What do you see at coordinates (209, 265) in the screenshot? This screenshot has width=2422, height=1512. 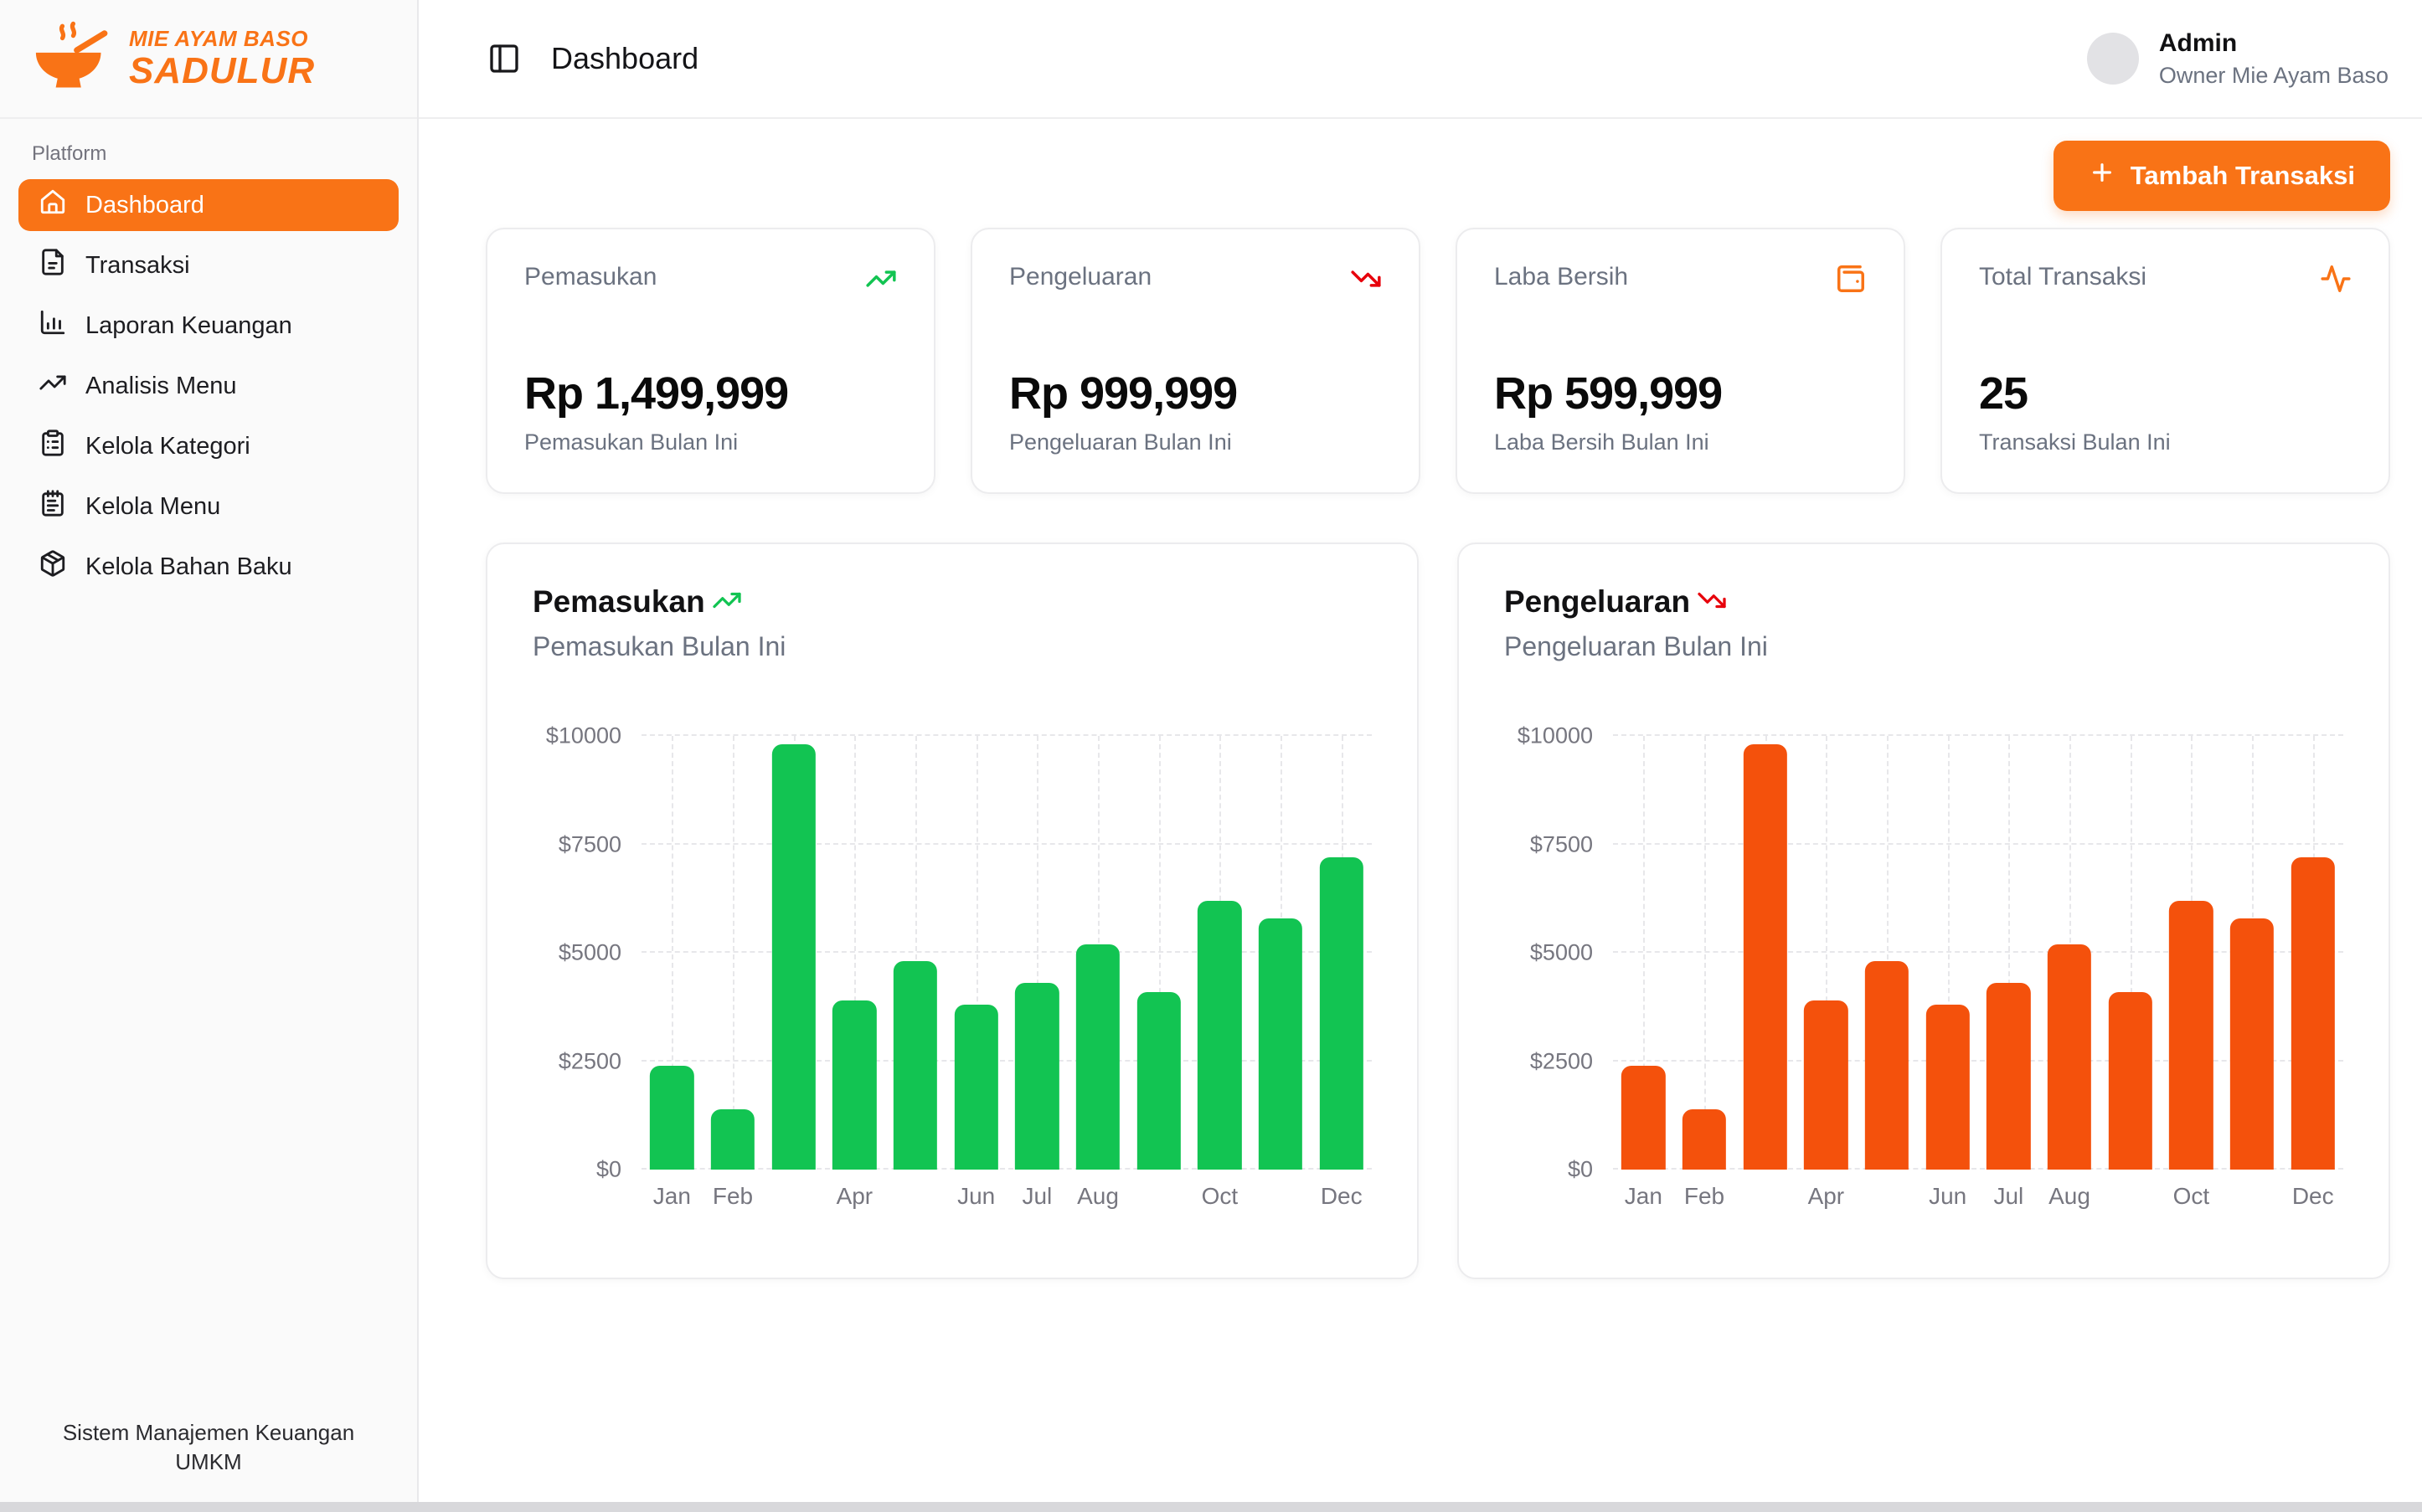 I see `sidebar-item-transaksi: Transaksi` at bounding box center [209, 265].